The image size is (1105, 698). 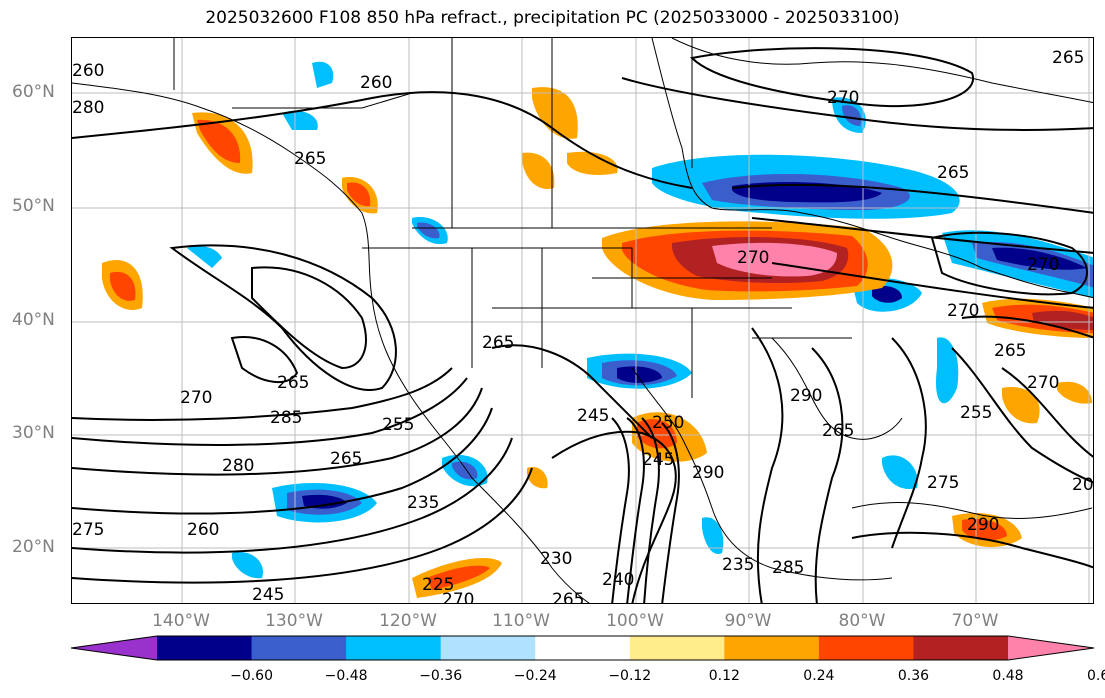 What do you see at coordinates (441, 676) in the screenshot?
I see `colorbar-tick-label: −0.36` at bounding box center [441, 676].